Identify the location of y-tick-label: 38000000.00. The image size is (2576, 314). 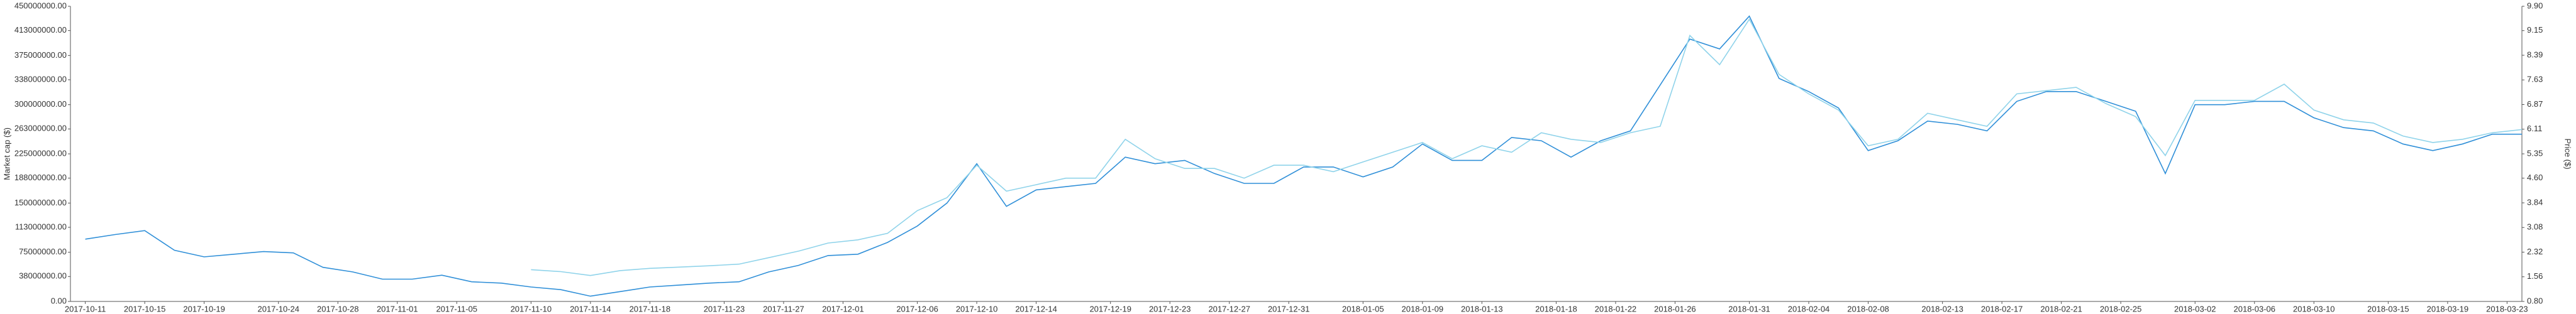
(43, 276).